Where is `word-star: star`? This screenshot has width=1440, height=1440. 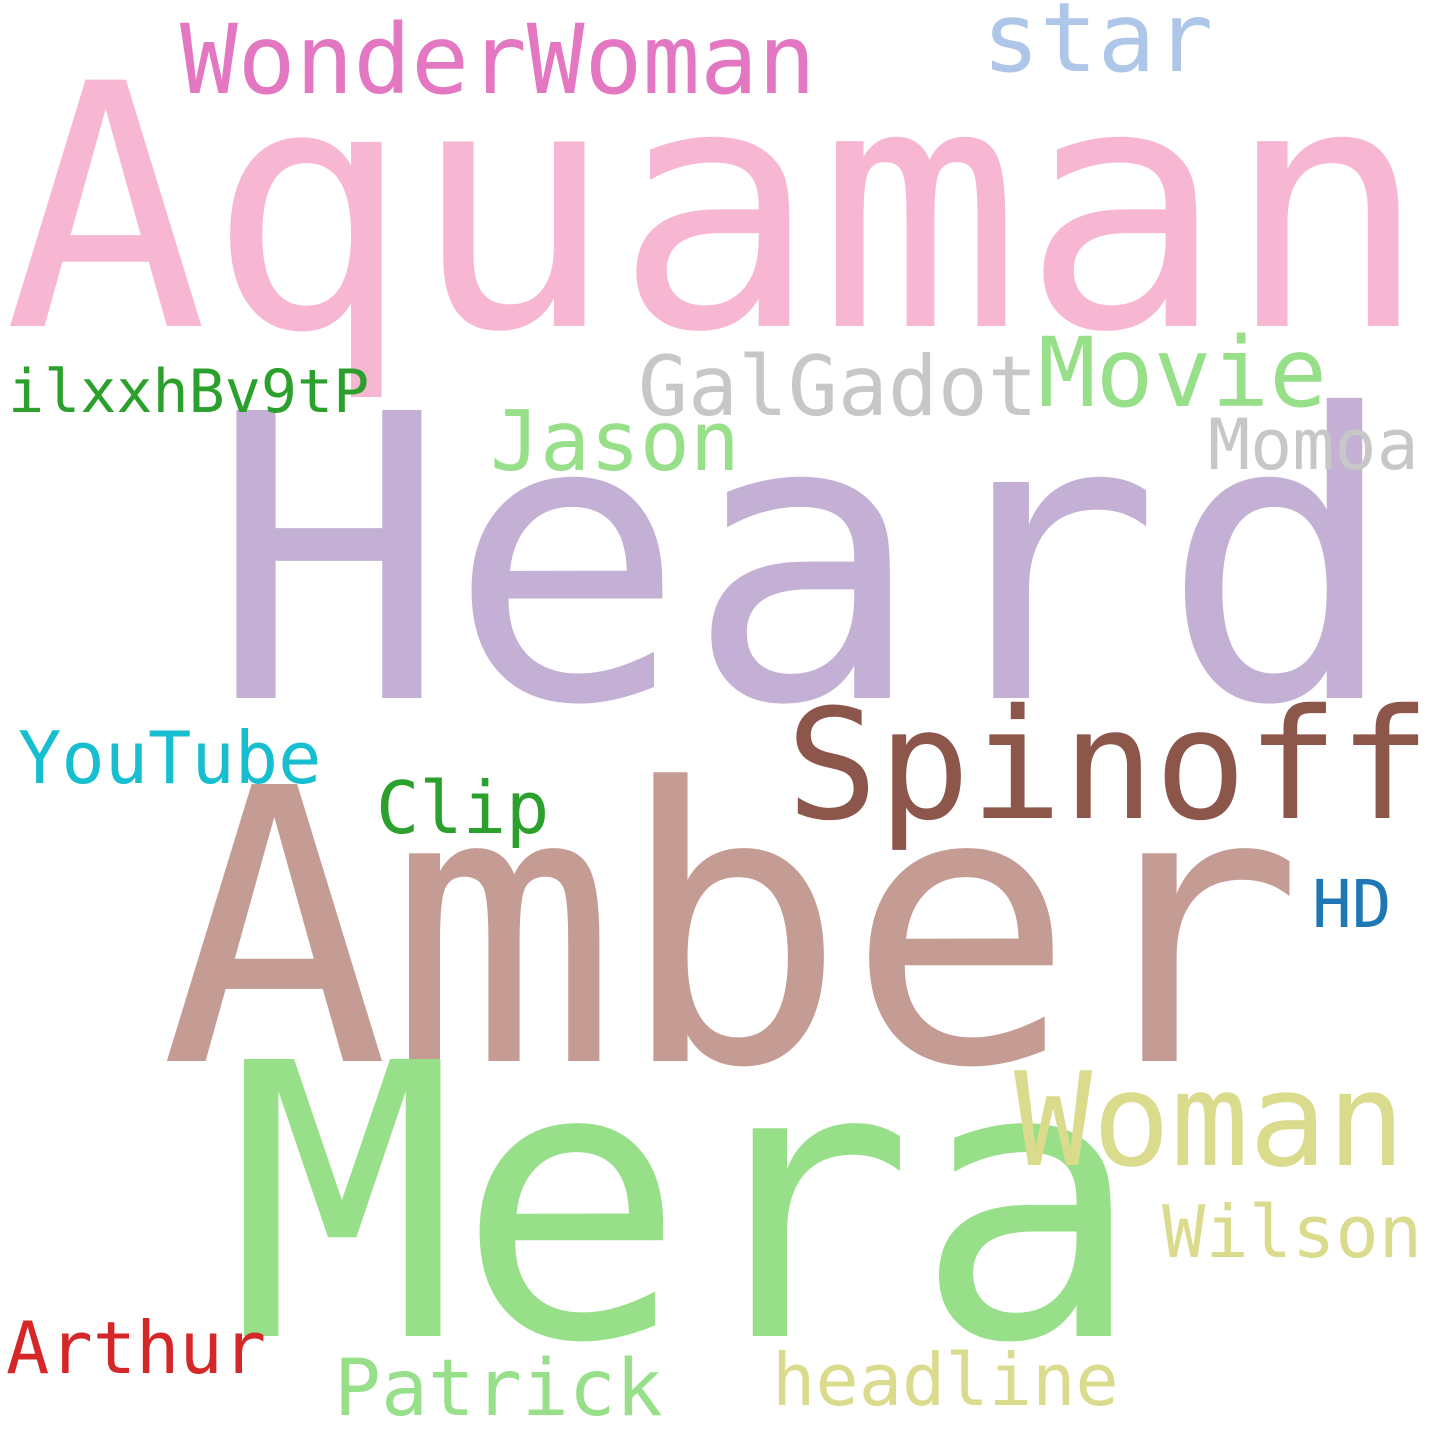
word-star: star is located at coordinates (1098, 47).